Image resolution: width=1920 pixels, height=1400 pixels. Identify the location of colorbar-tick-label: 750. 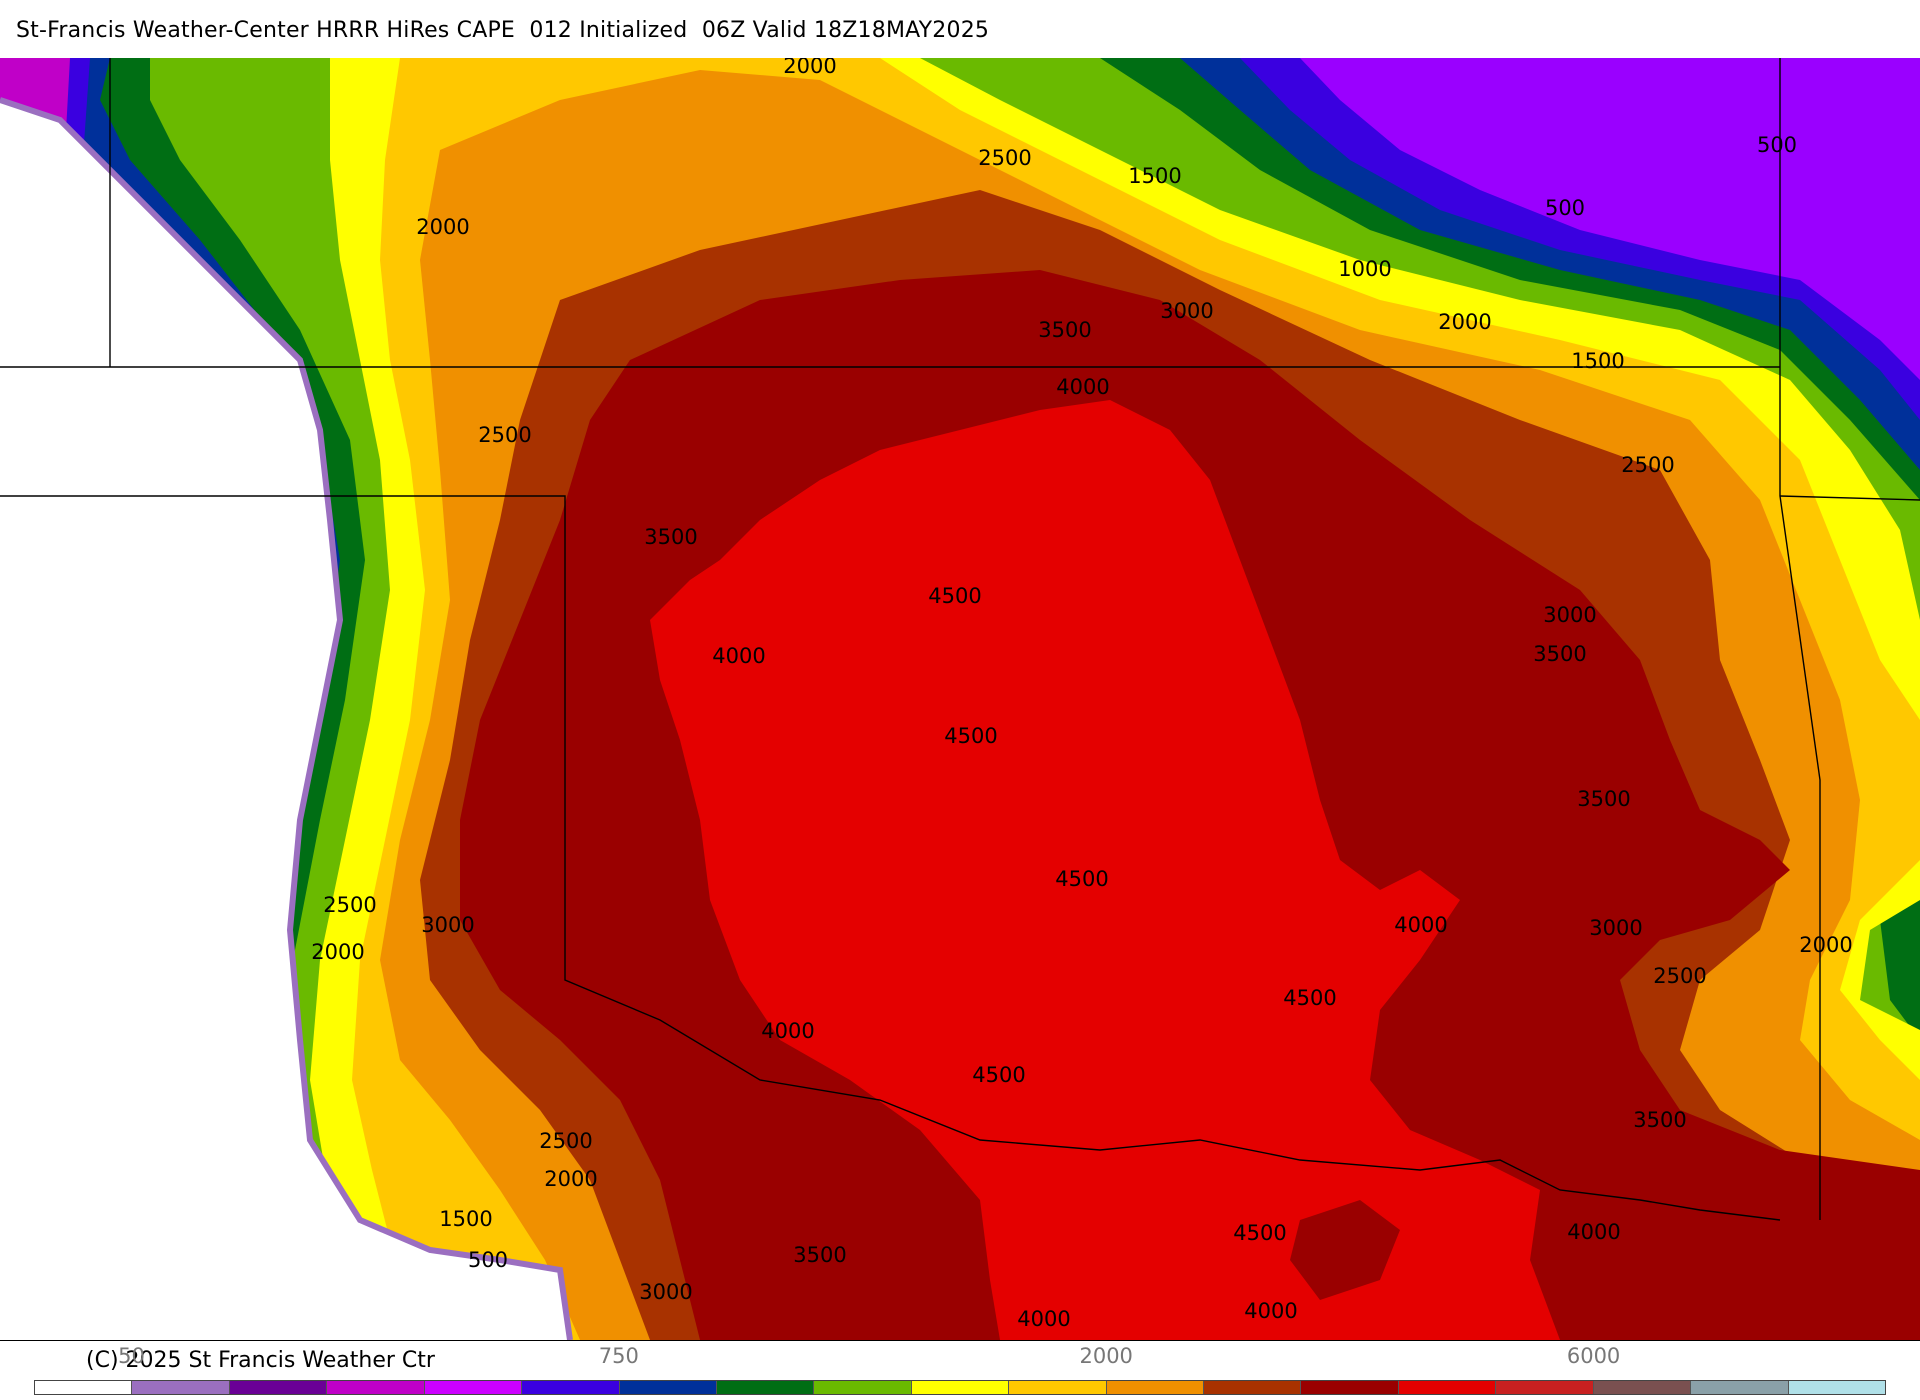
(618, 1356).